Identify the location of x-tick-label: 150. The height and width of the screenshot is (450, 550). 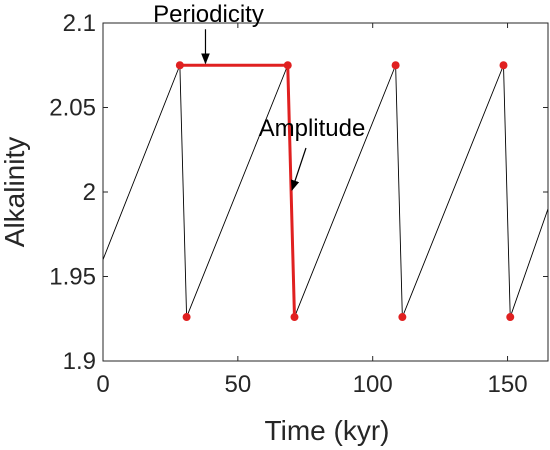
(508, 384).